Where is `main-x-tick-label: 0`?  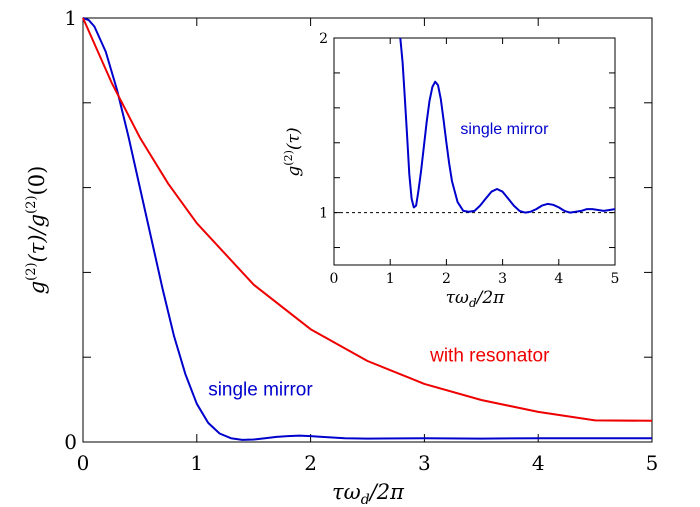
main-x-tick-label: 0 is located at coordinates (83, 463).